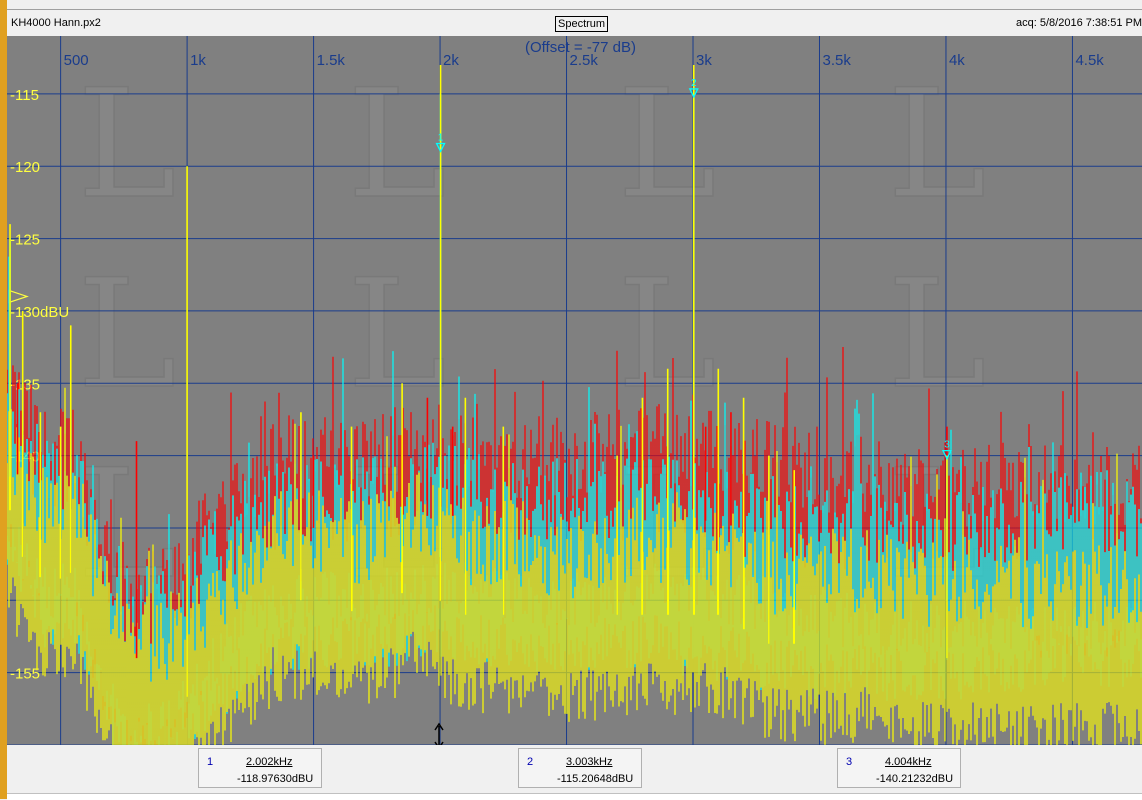 Image resolution: width=1142 pixels, height=800 pixels. What do you see at coordinates (1089, 60) in the screenshot?
I see `x-tick-label: 4.5k` at bounding box center [1089, 60].